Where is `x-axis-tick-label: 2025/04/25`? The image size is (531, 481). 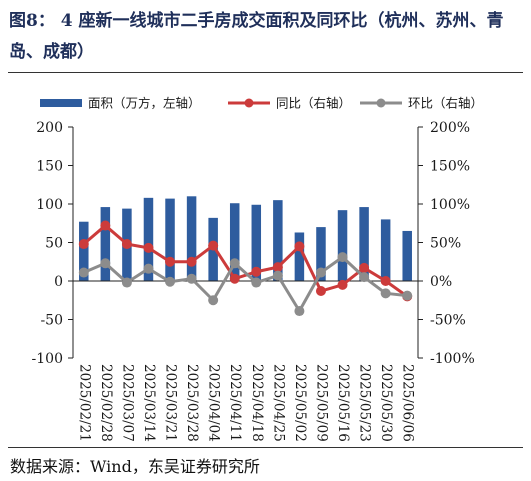 x-axis-tick-label: 2025/04/25 is located at coordinates (278, 403).